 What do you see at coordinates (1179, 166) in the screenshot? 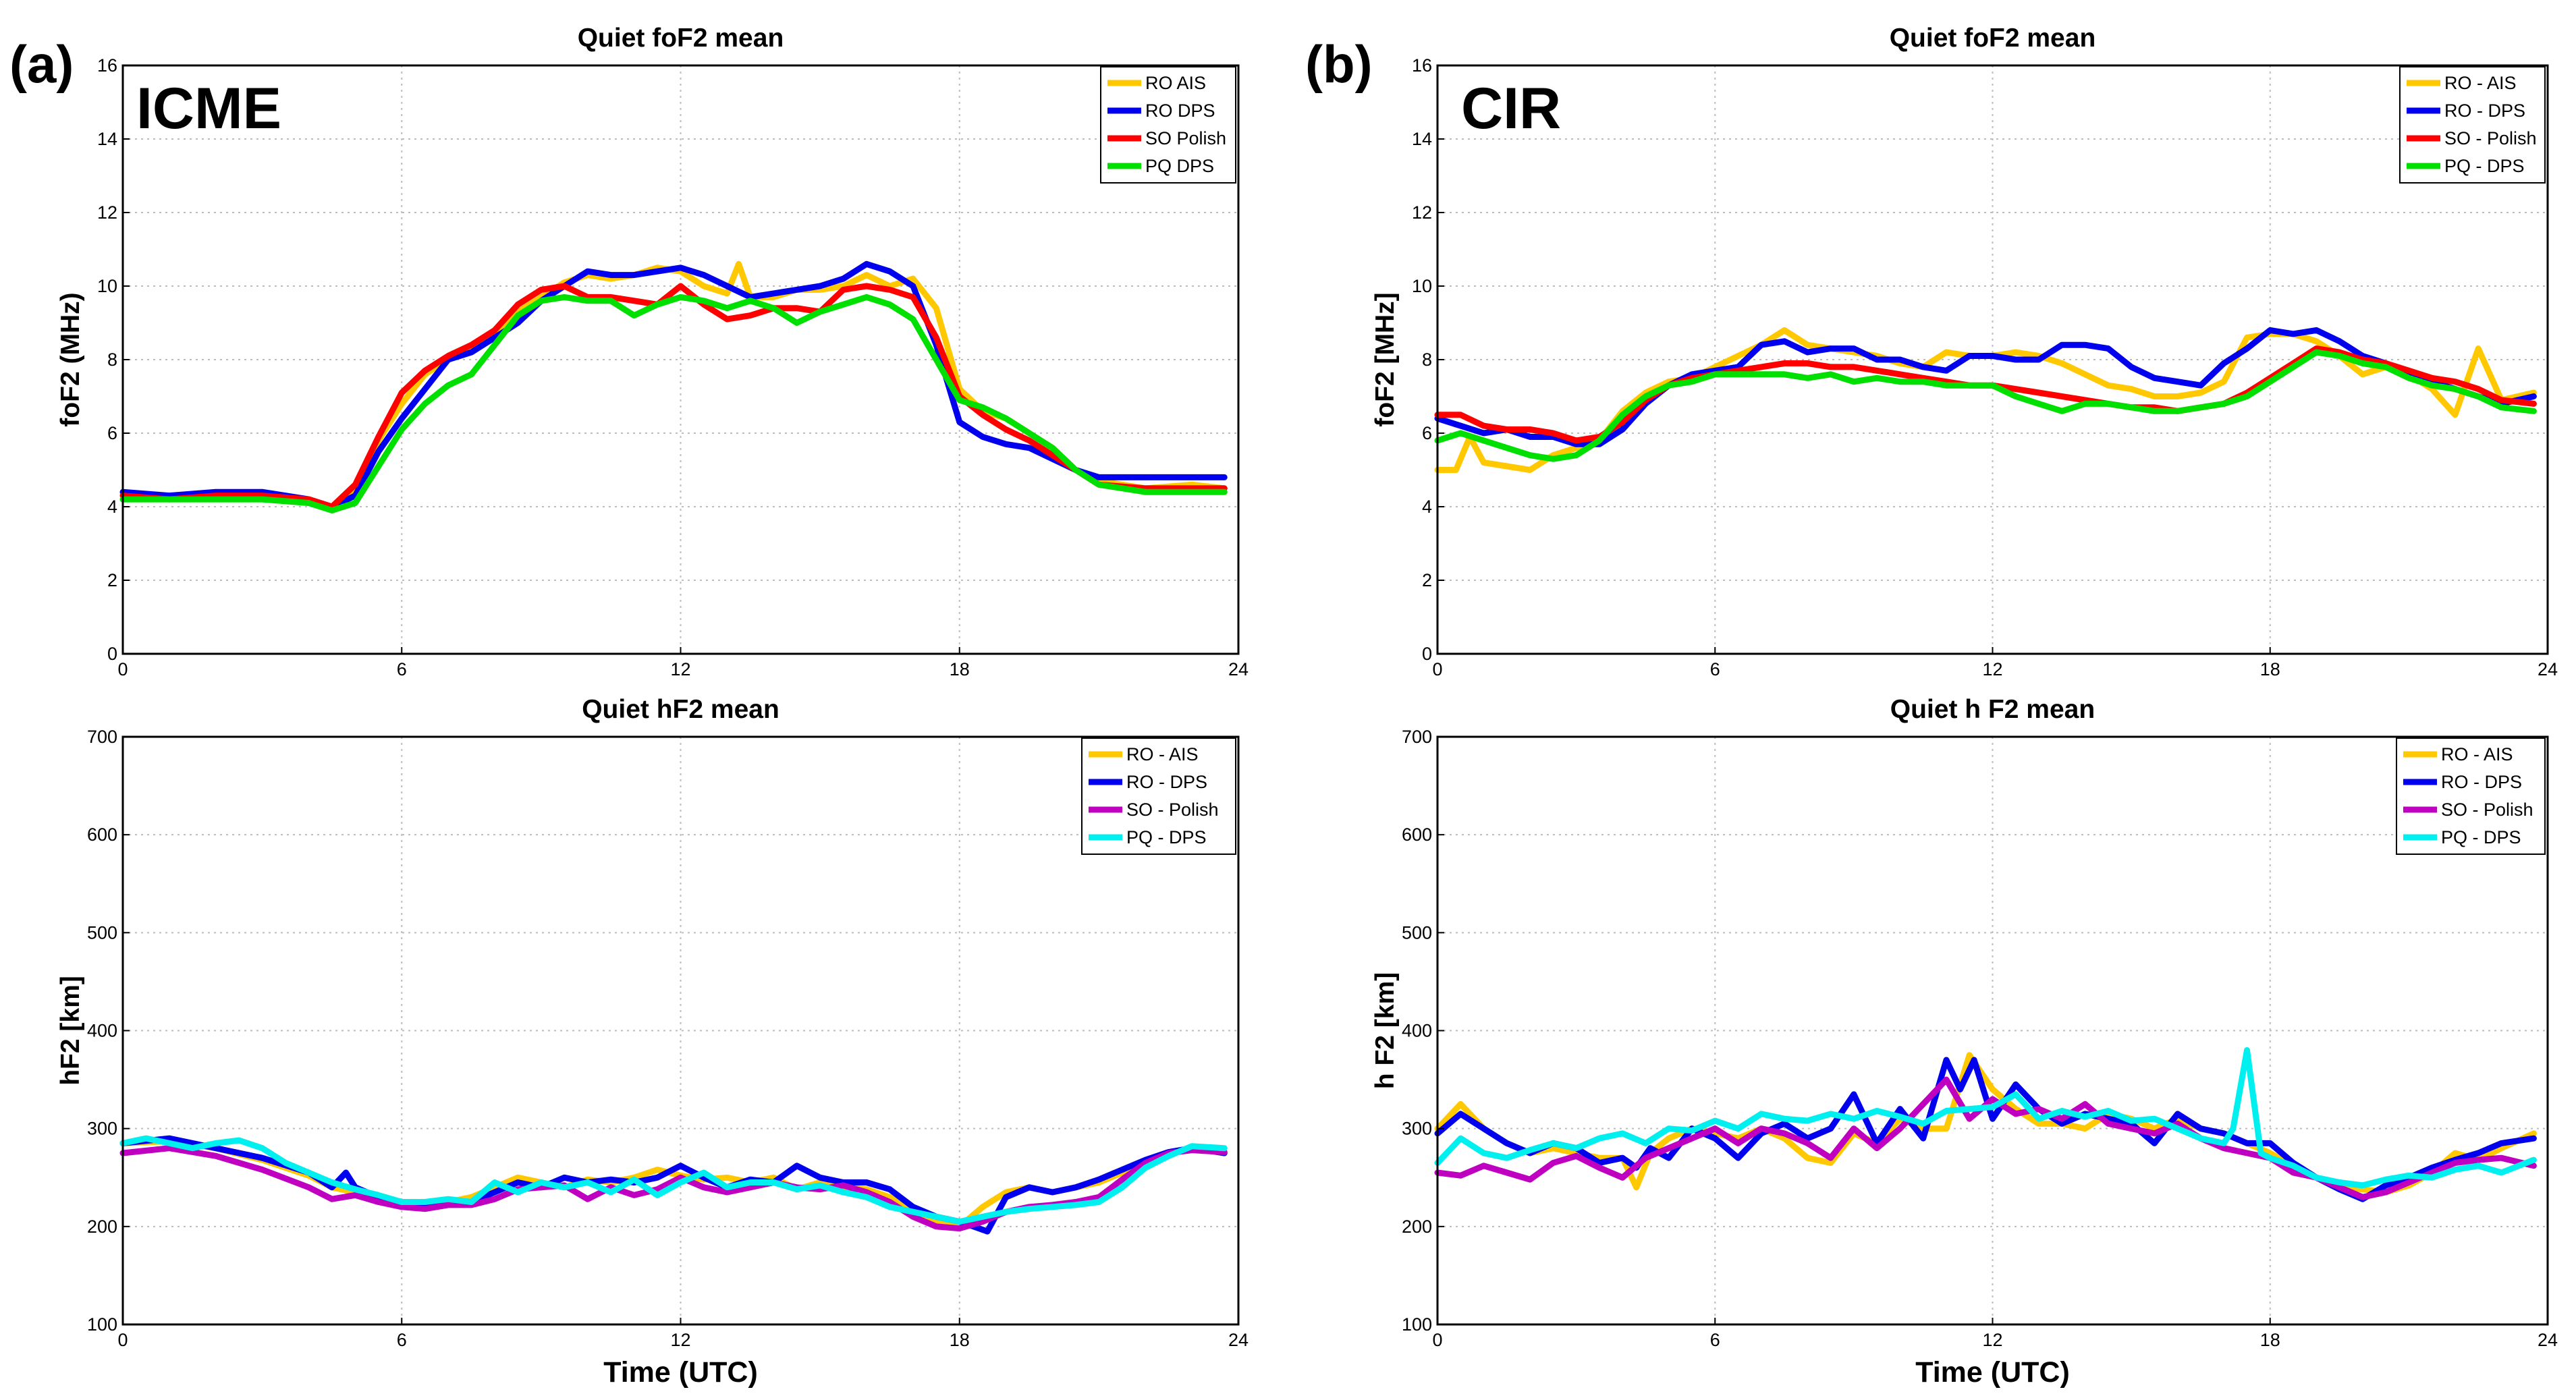
I see `legend-entry: PQ DPS` at bounding box center [1179, 166].